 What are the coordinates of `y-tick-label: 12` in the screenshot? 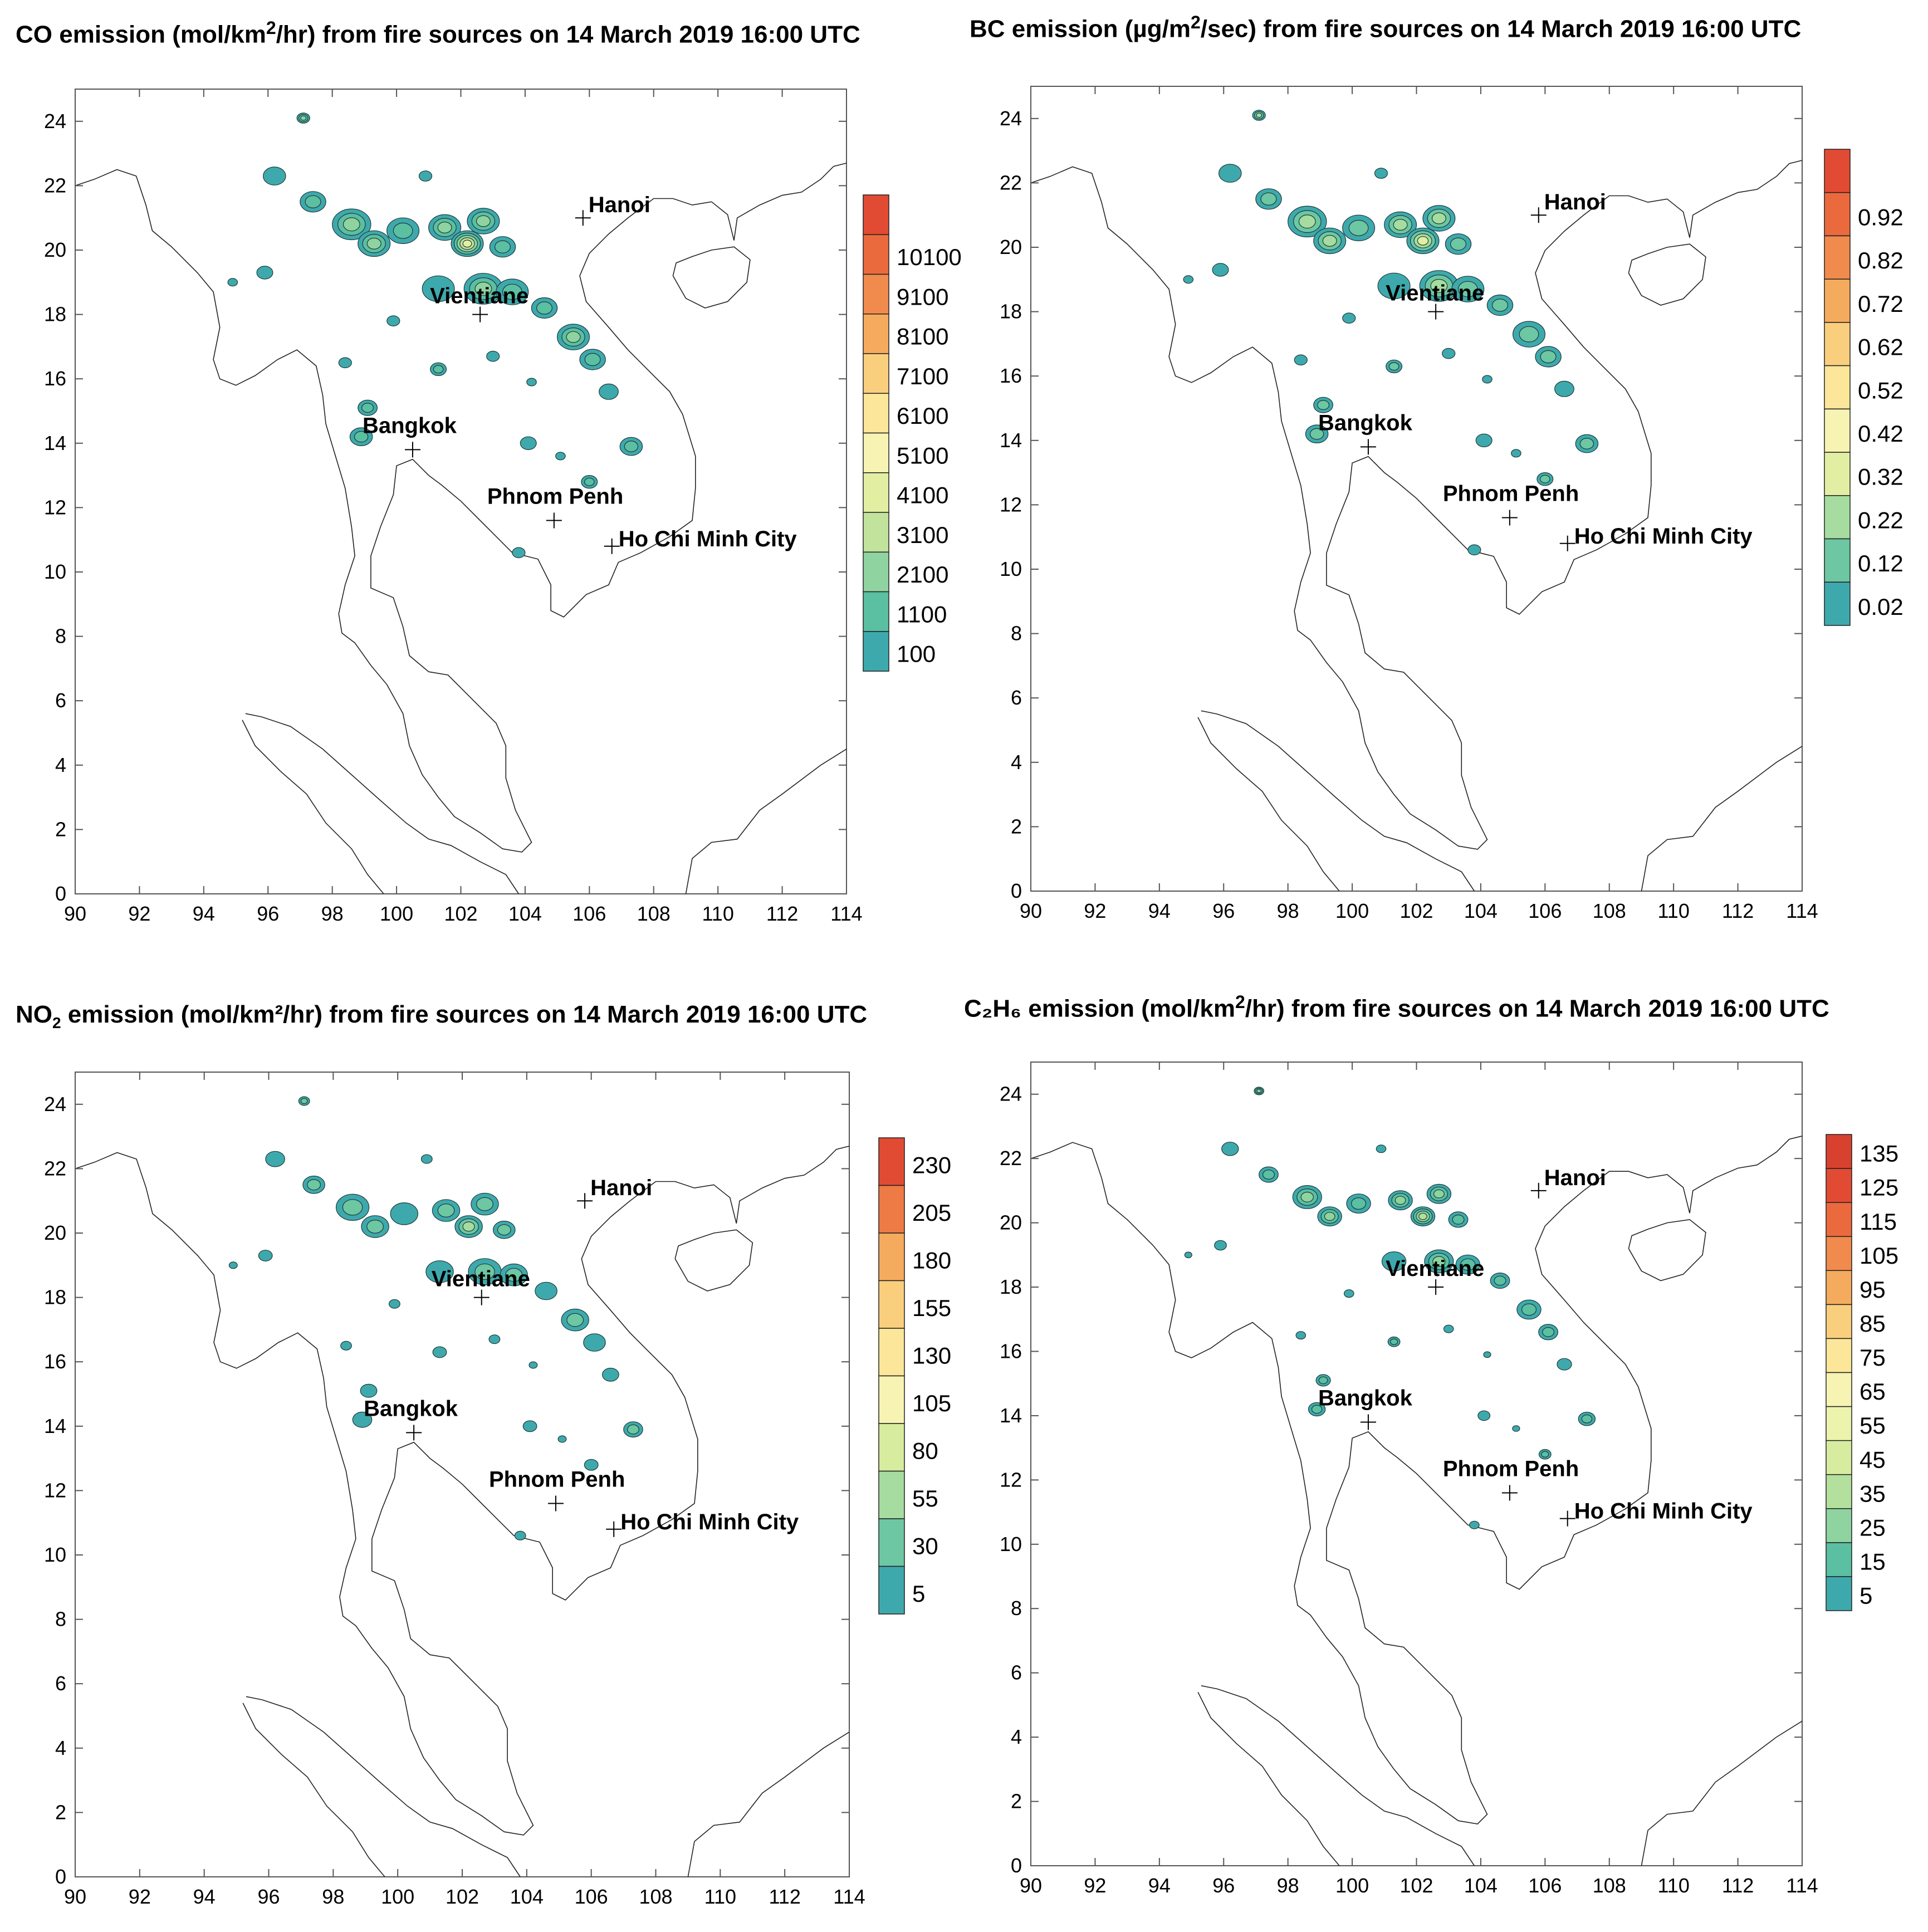 It's located at (55, 1490).